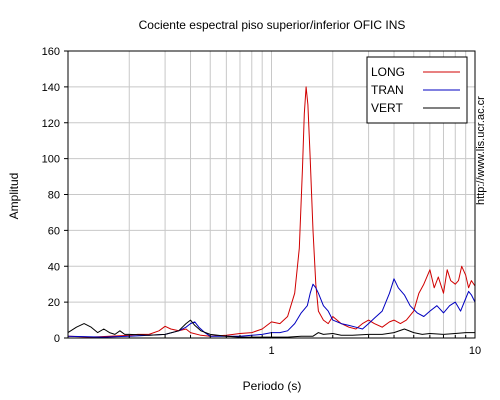 This screenshot has width=500, height=400. What do you see at coordinates (475, 351) in the screenshot?
I see `x-tick-label: 10` at bounding box center [475, 351].